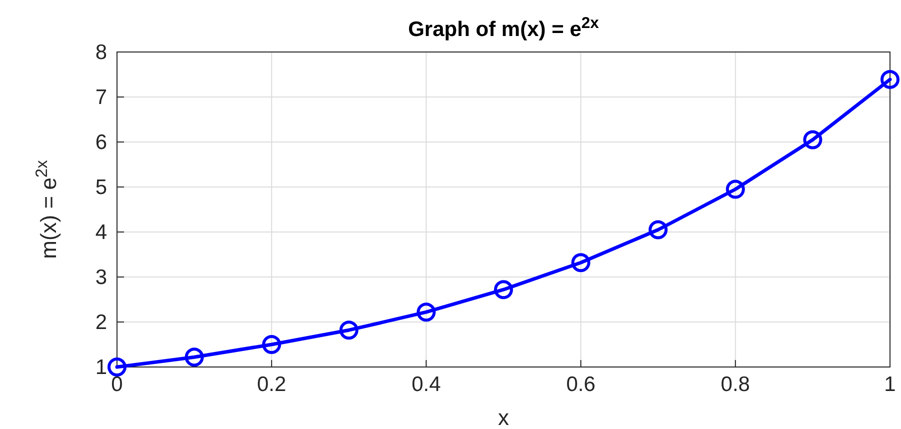 This screenshot has width=901, height=429. I want to click on y-tick-label: 5, so click(101, 187).